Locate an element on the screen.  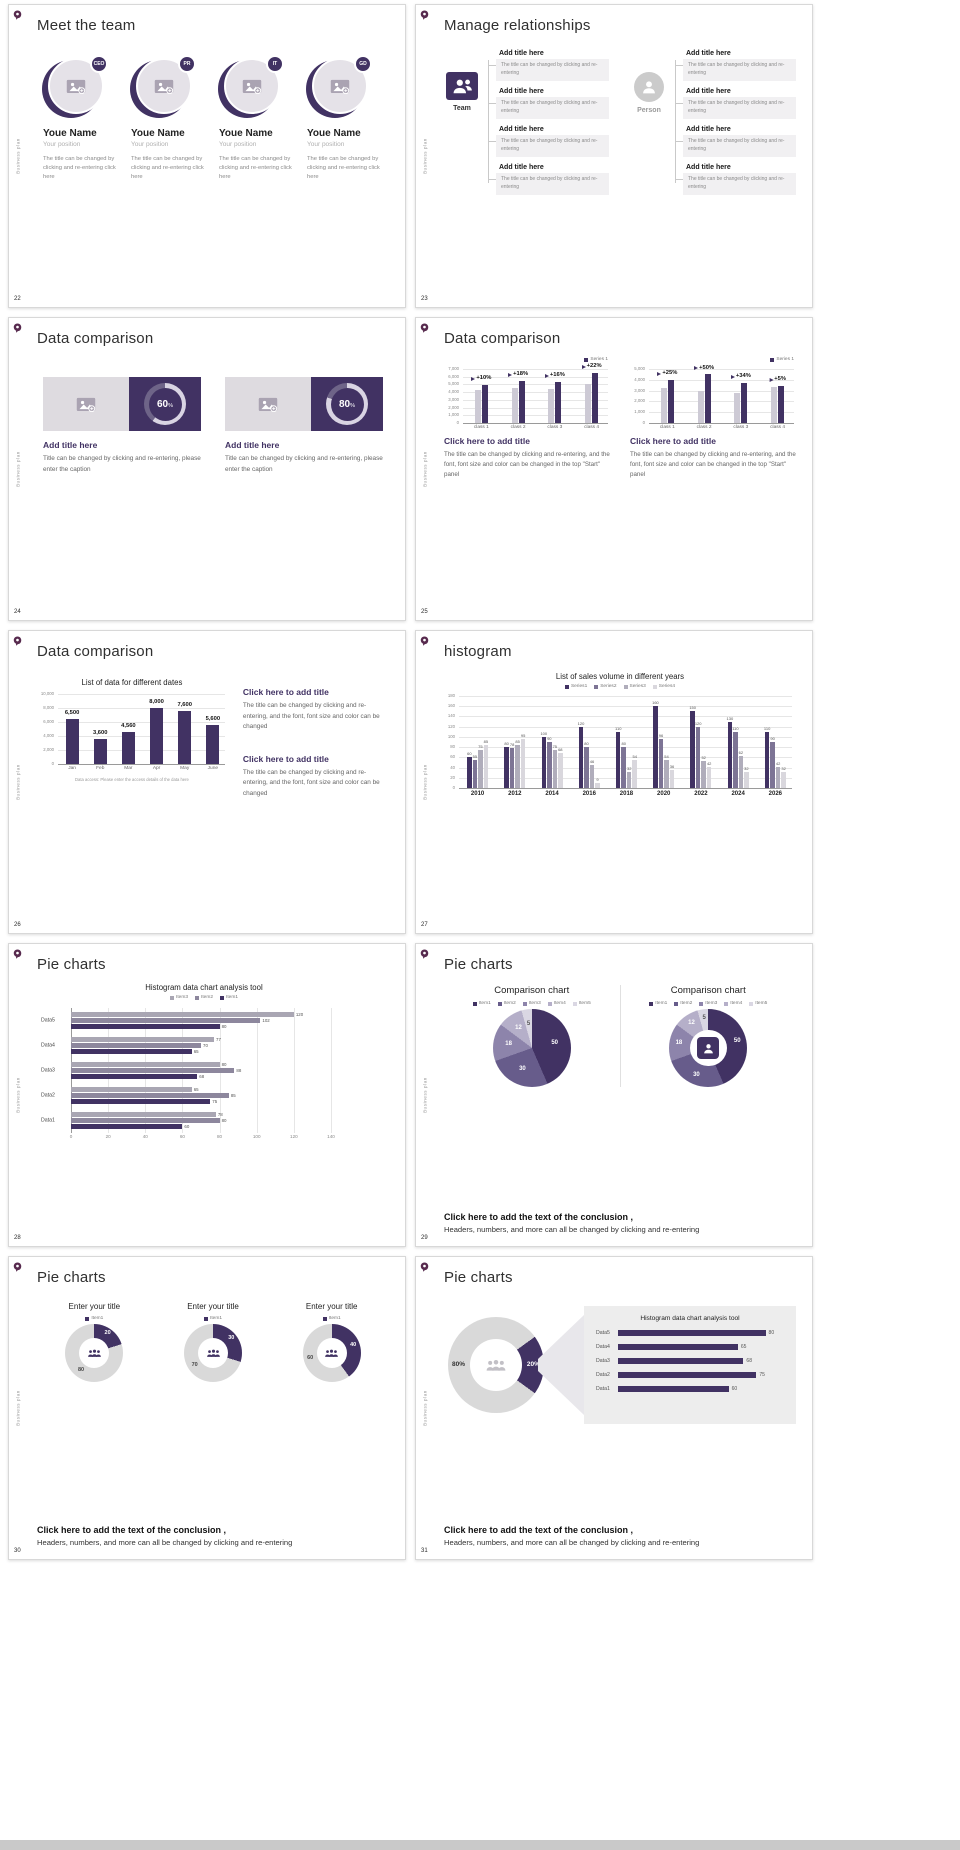
bar-value-label: 9 is located at coordinates (597, 780).